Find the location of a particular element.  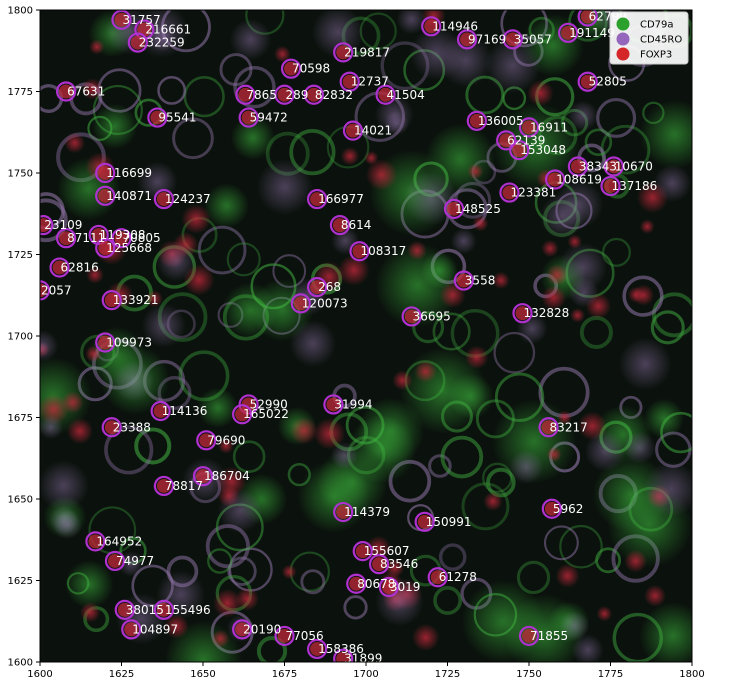

cell-id-label: 7865 is located at coordinates (261, 95).